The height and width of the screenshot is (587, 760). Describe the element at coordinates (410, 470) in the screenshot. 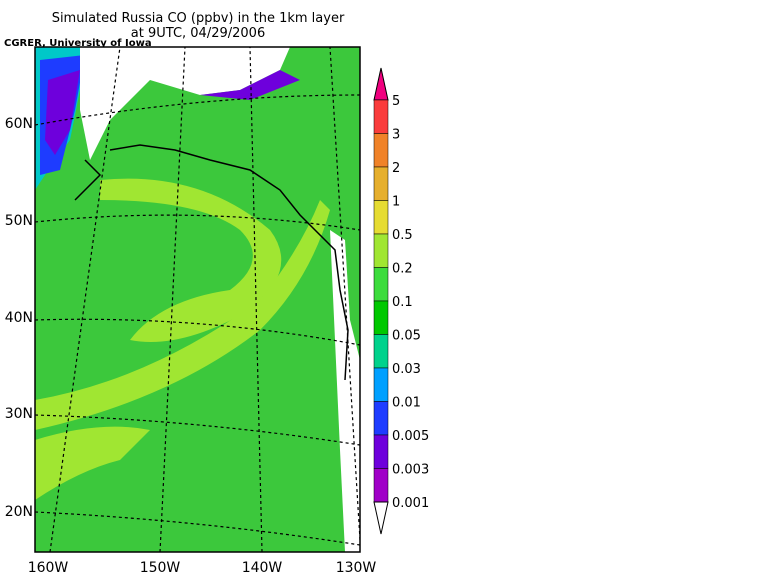

I see `colorbar-label: 0.003` at that location.